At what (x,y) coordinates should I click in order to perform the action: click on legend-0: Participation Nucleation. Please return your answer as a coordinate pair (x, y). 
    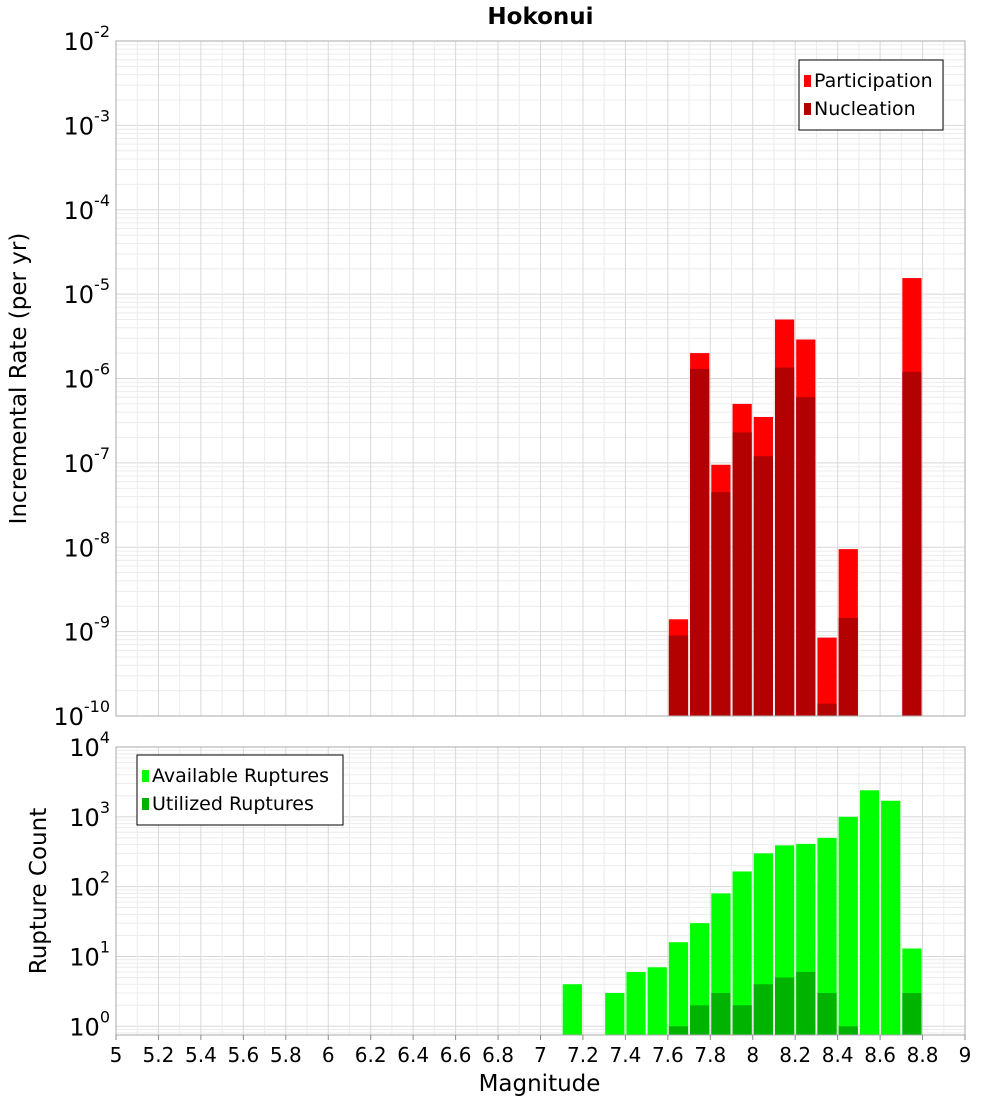
    Looking at the image, I should click on (871, 95).